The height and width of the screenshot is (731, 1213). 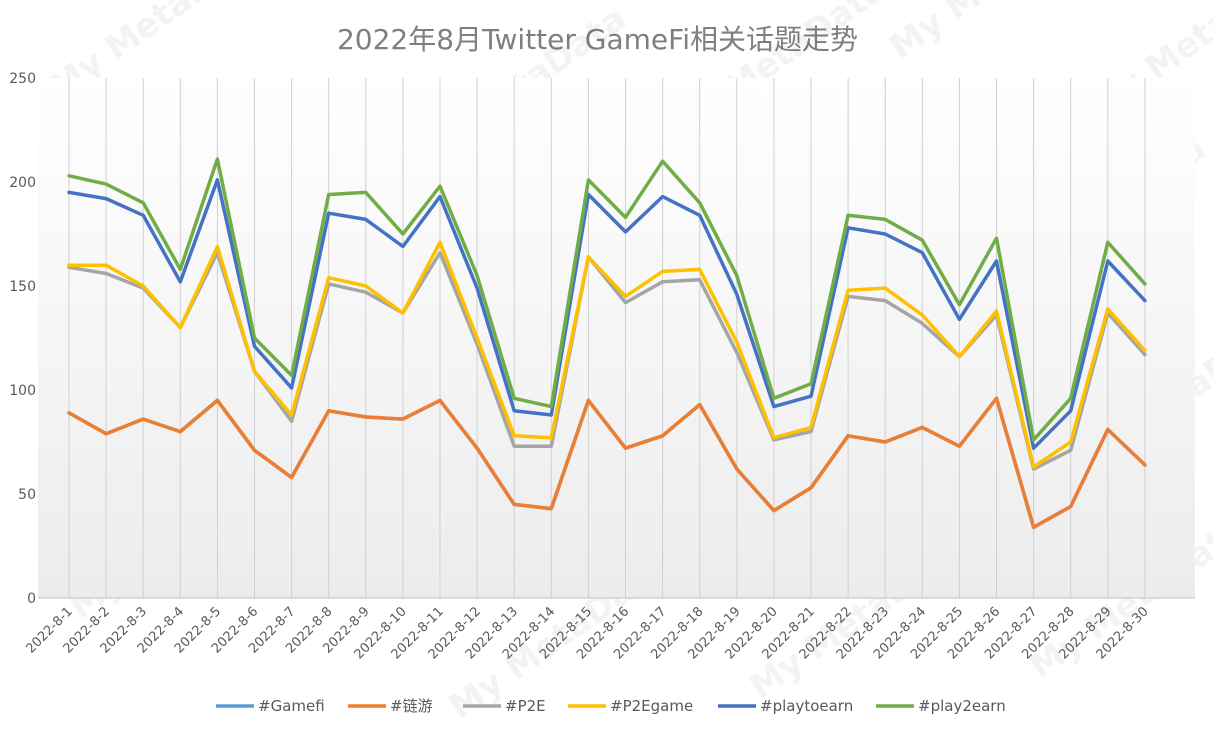 What do you see at coordinates (291, 706) in the screenshot?
I see `legend-label: #Gamefi` at bounding box center [291, 706].